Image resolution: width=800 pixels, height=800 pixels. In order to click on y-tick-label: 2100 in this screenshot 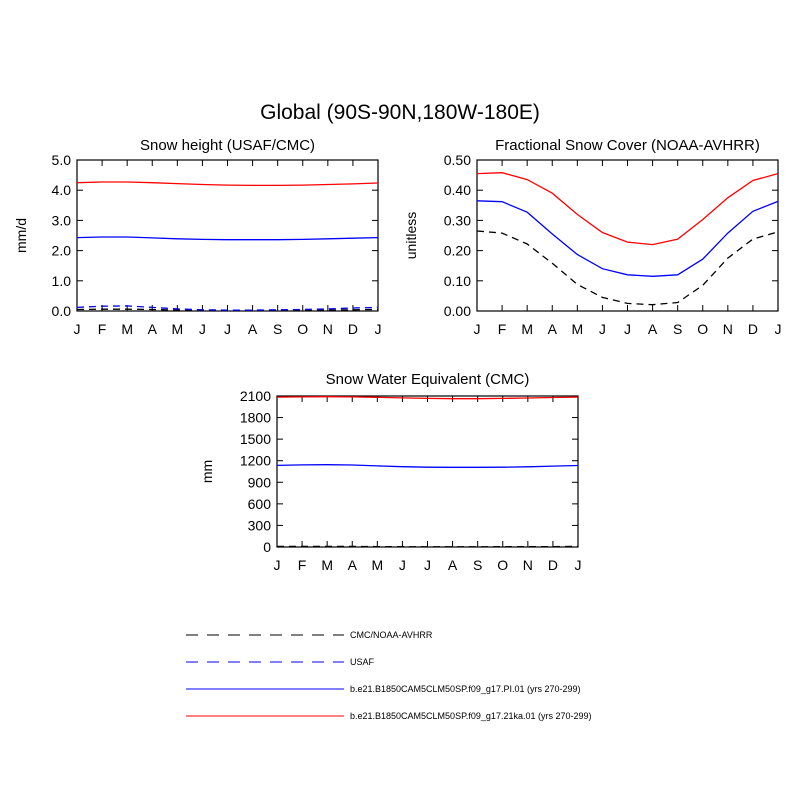, I will do `click(255, 396)`.